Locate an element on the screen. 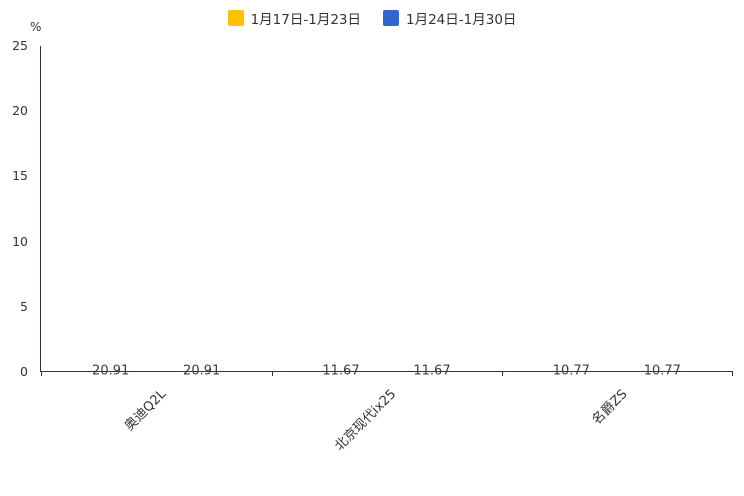  y-axis-tick-label: 20 is located at coordinates (20, 111).